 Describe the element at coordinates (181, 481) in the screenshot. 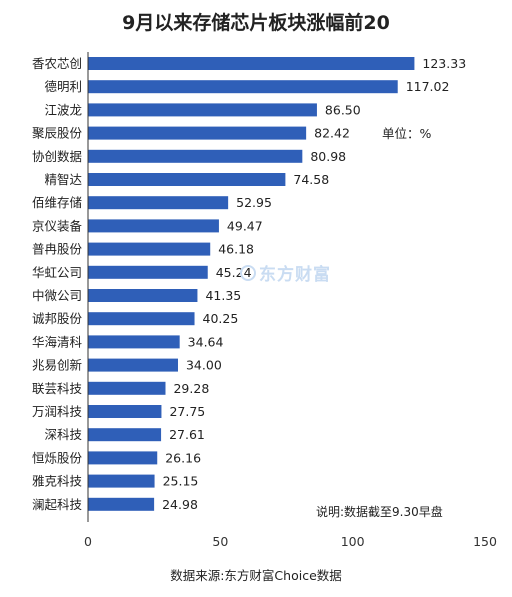

I see `value-label: 25.15` at that location.